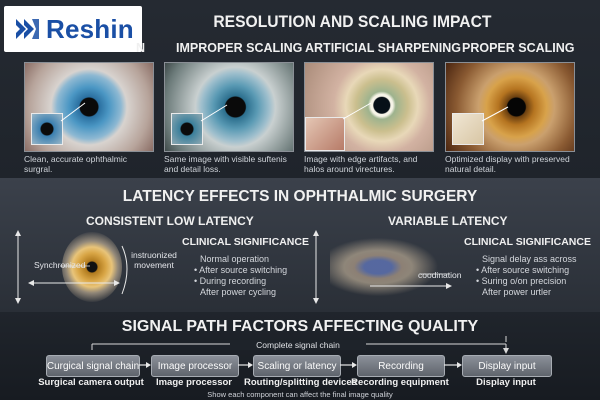 This screenshot has width=600, height=400. I want to click on chain-label-5: Display input, so click(506, 382).